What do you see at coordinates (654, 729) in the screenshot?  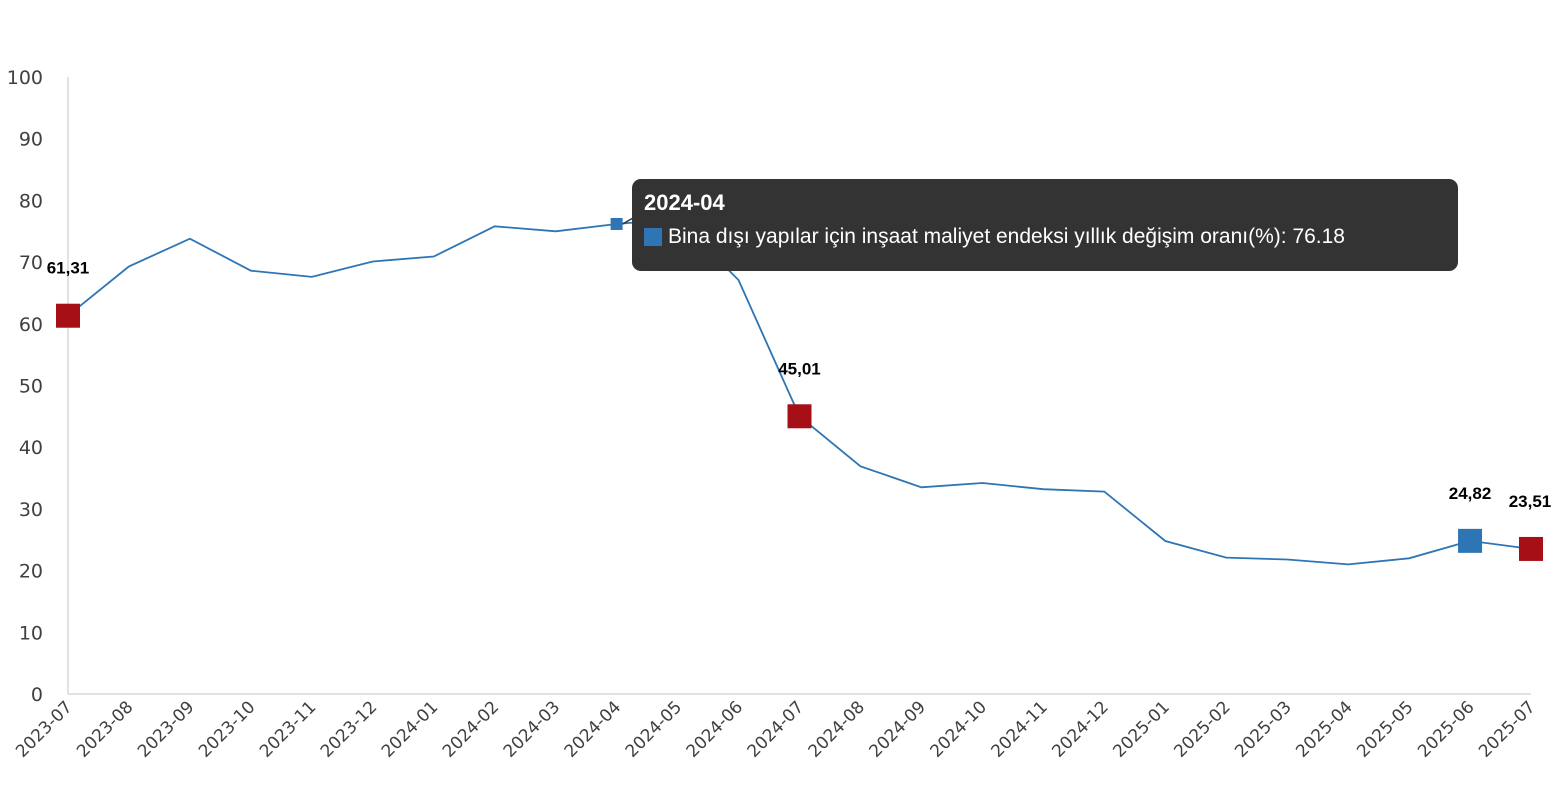 I see `x-tick-label: 2024-05` at bounding box center [654, 729].